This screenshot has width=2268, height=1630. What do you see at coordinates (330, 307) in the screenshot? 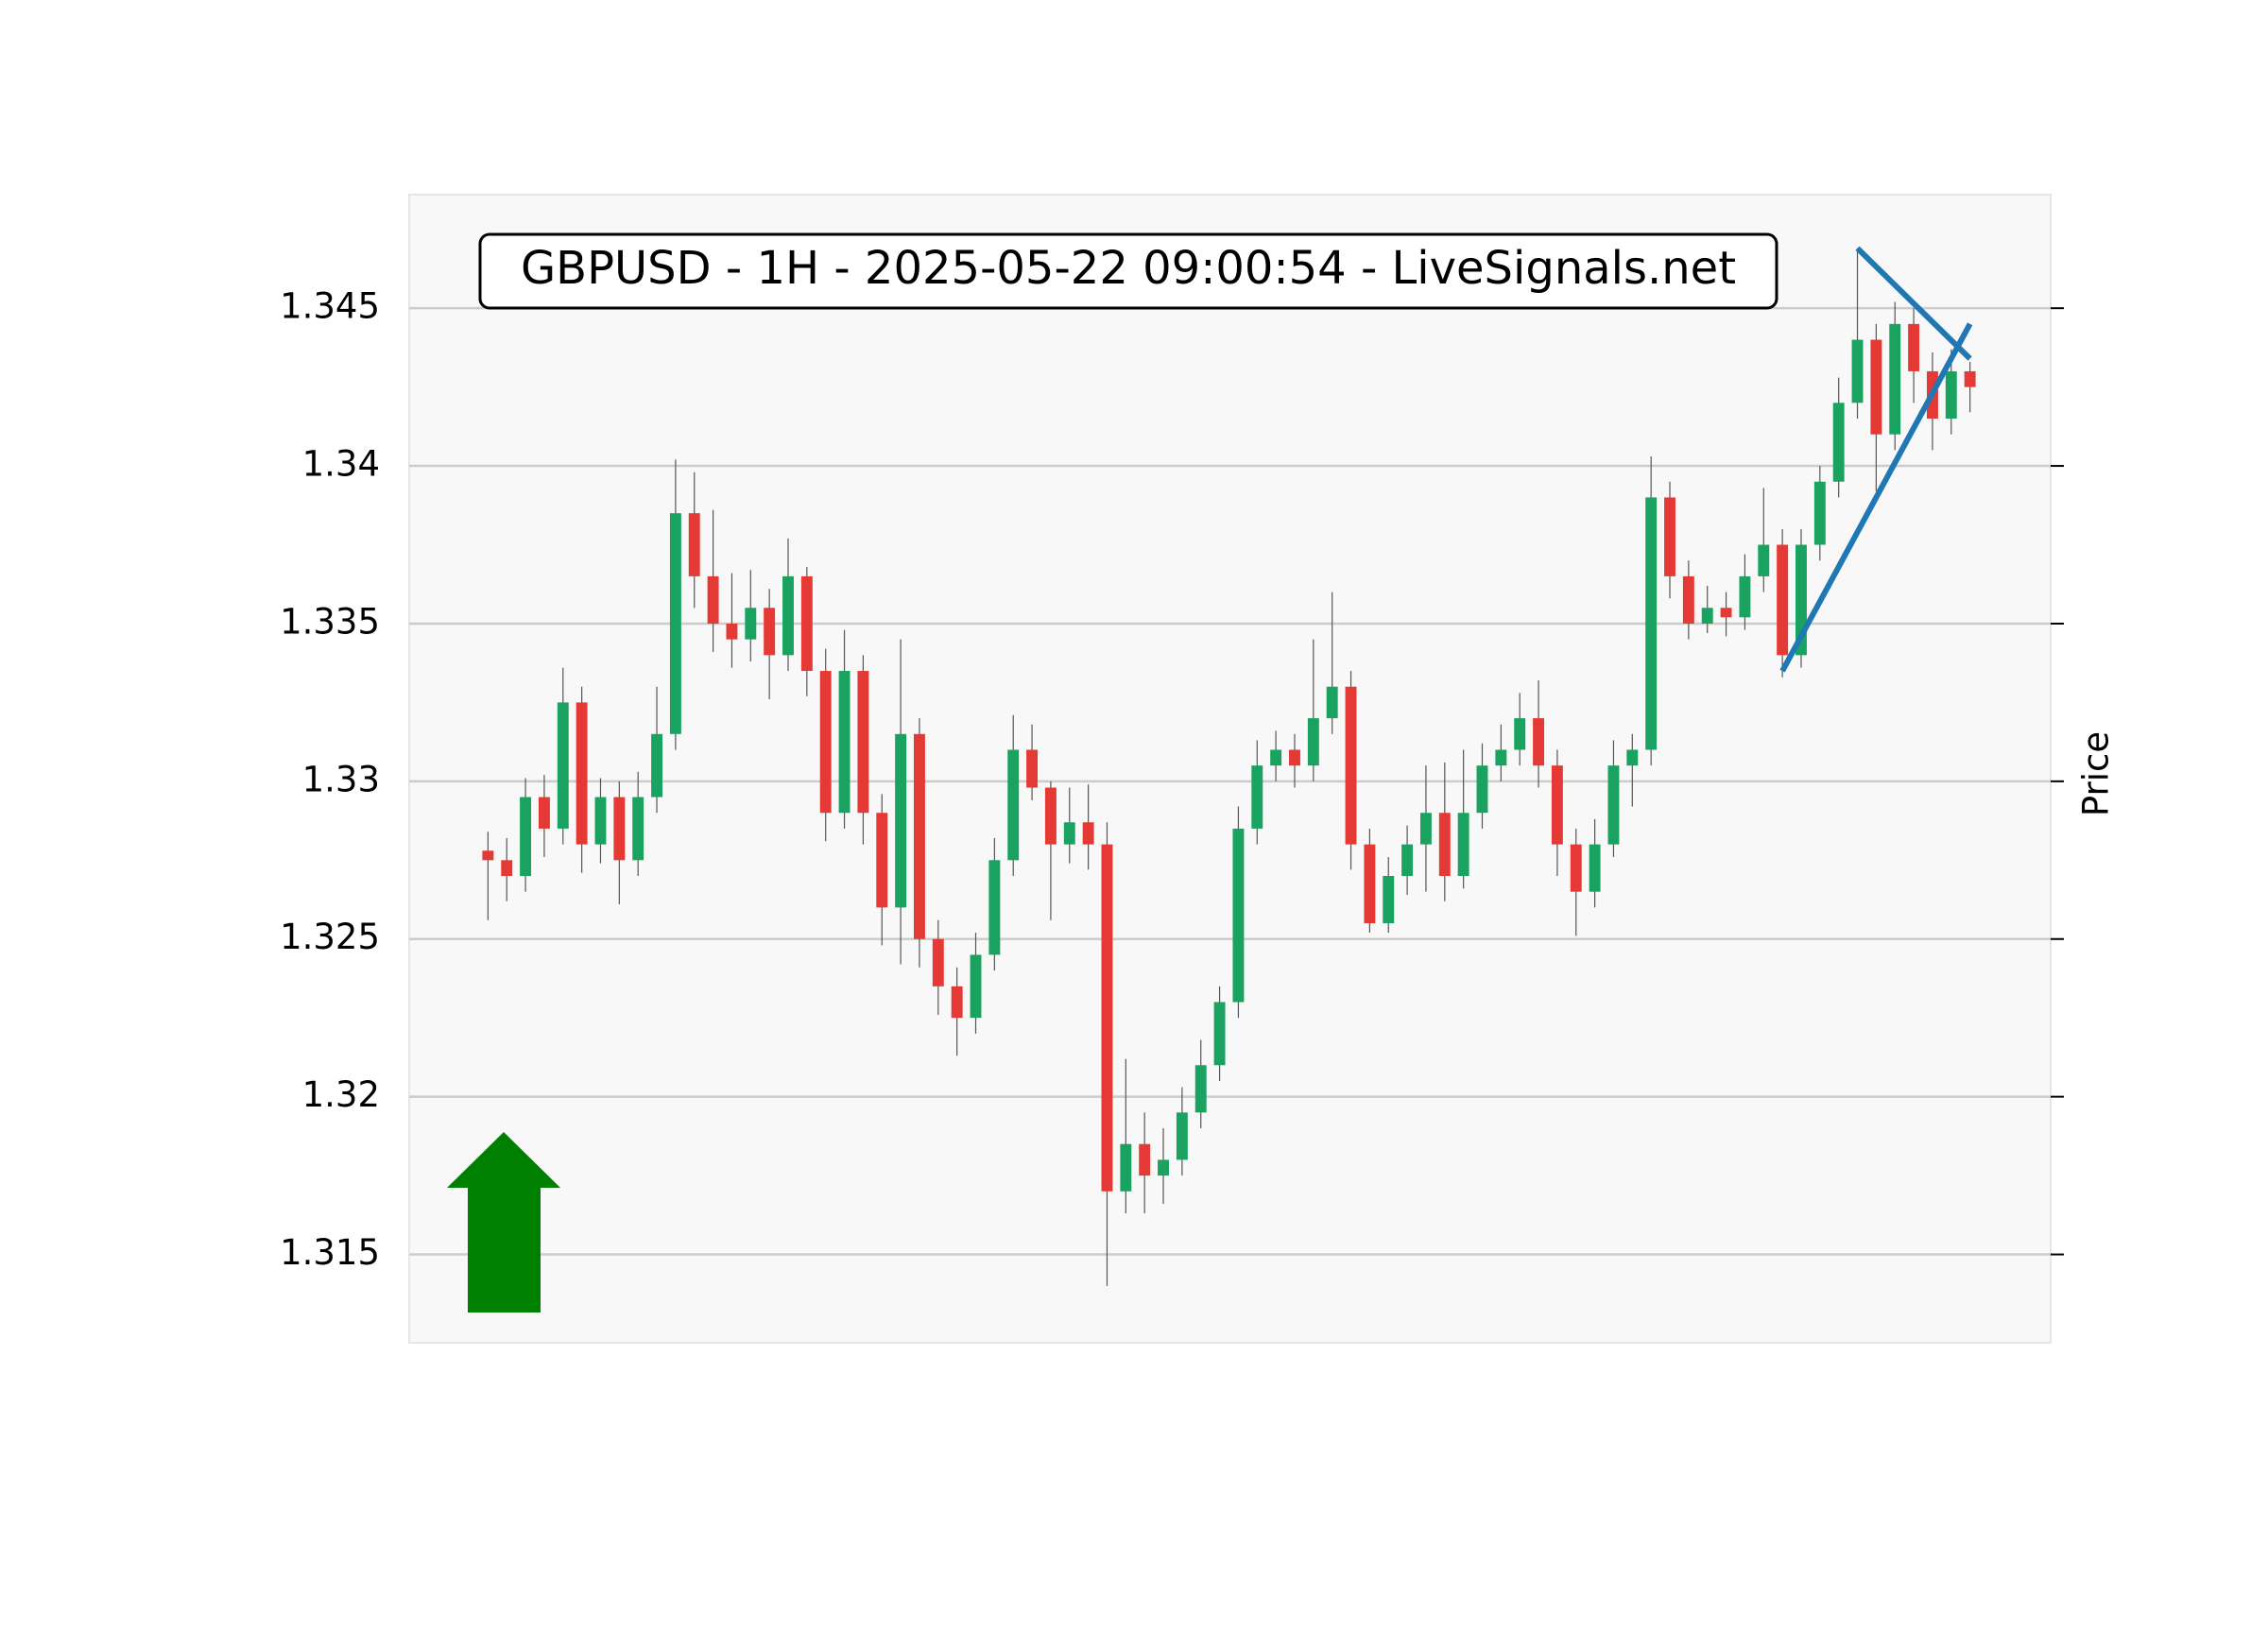
I see `y-tick-label: 1.345` at bounding box center [330, 307].